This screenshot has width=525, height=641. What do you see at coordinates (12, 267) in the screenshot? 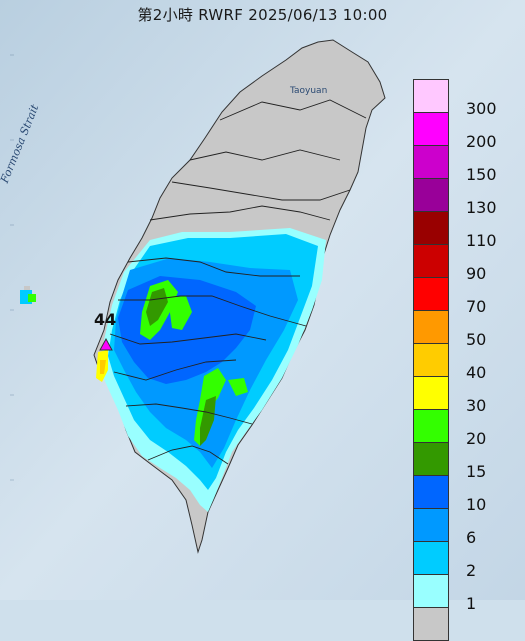
I see `grid-ticks` at bounding box center [12, 267].